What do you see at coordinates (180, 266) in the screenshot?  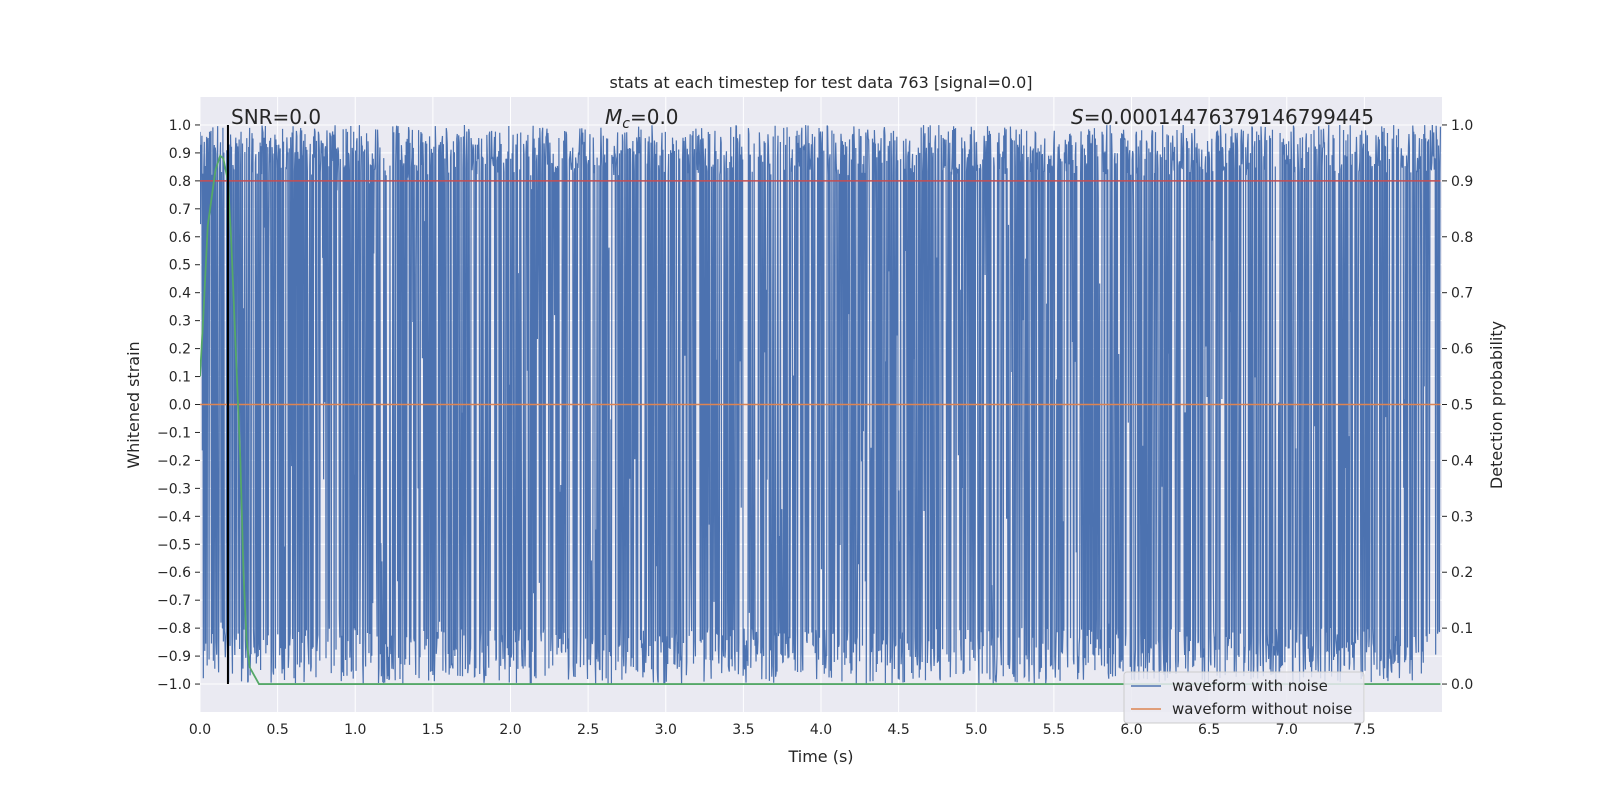 I see `y-tick-label-left: 0.5` at bounding box center [180, 266].